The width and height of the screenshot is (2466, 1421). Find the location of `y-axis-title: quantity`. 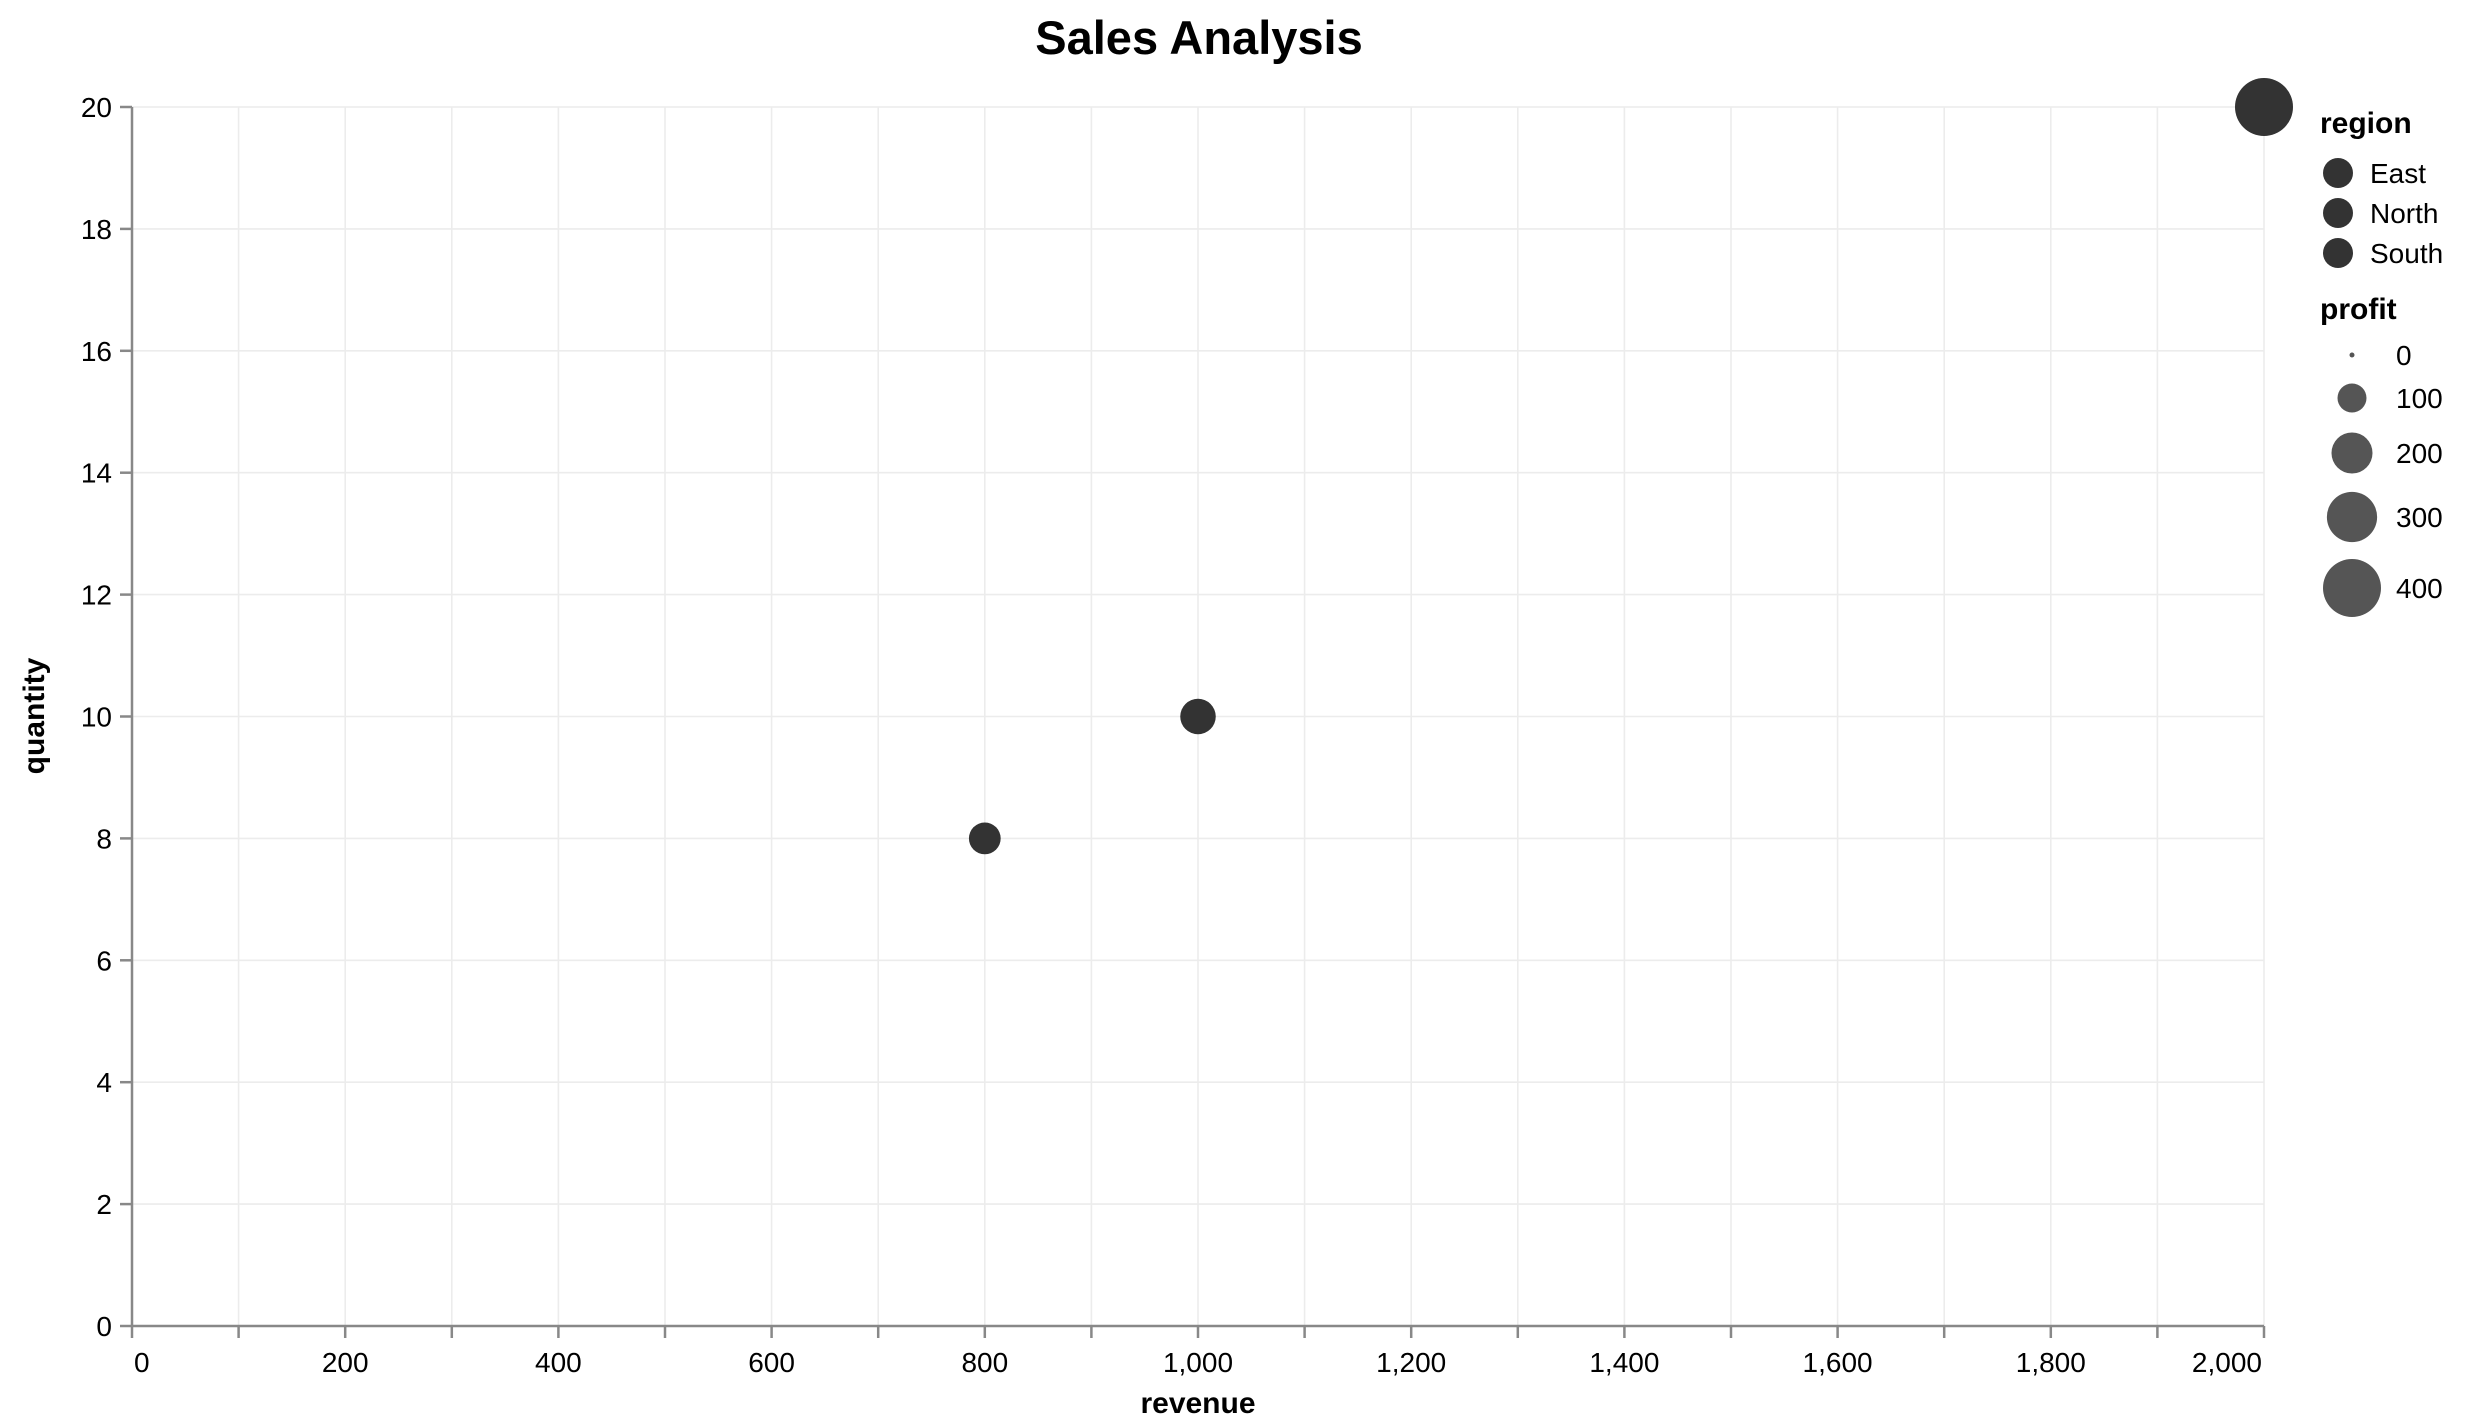

y-axis-title: quantity is located at coordinates (34, 715).